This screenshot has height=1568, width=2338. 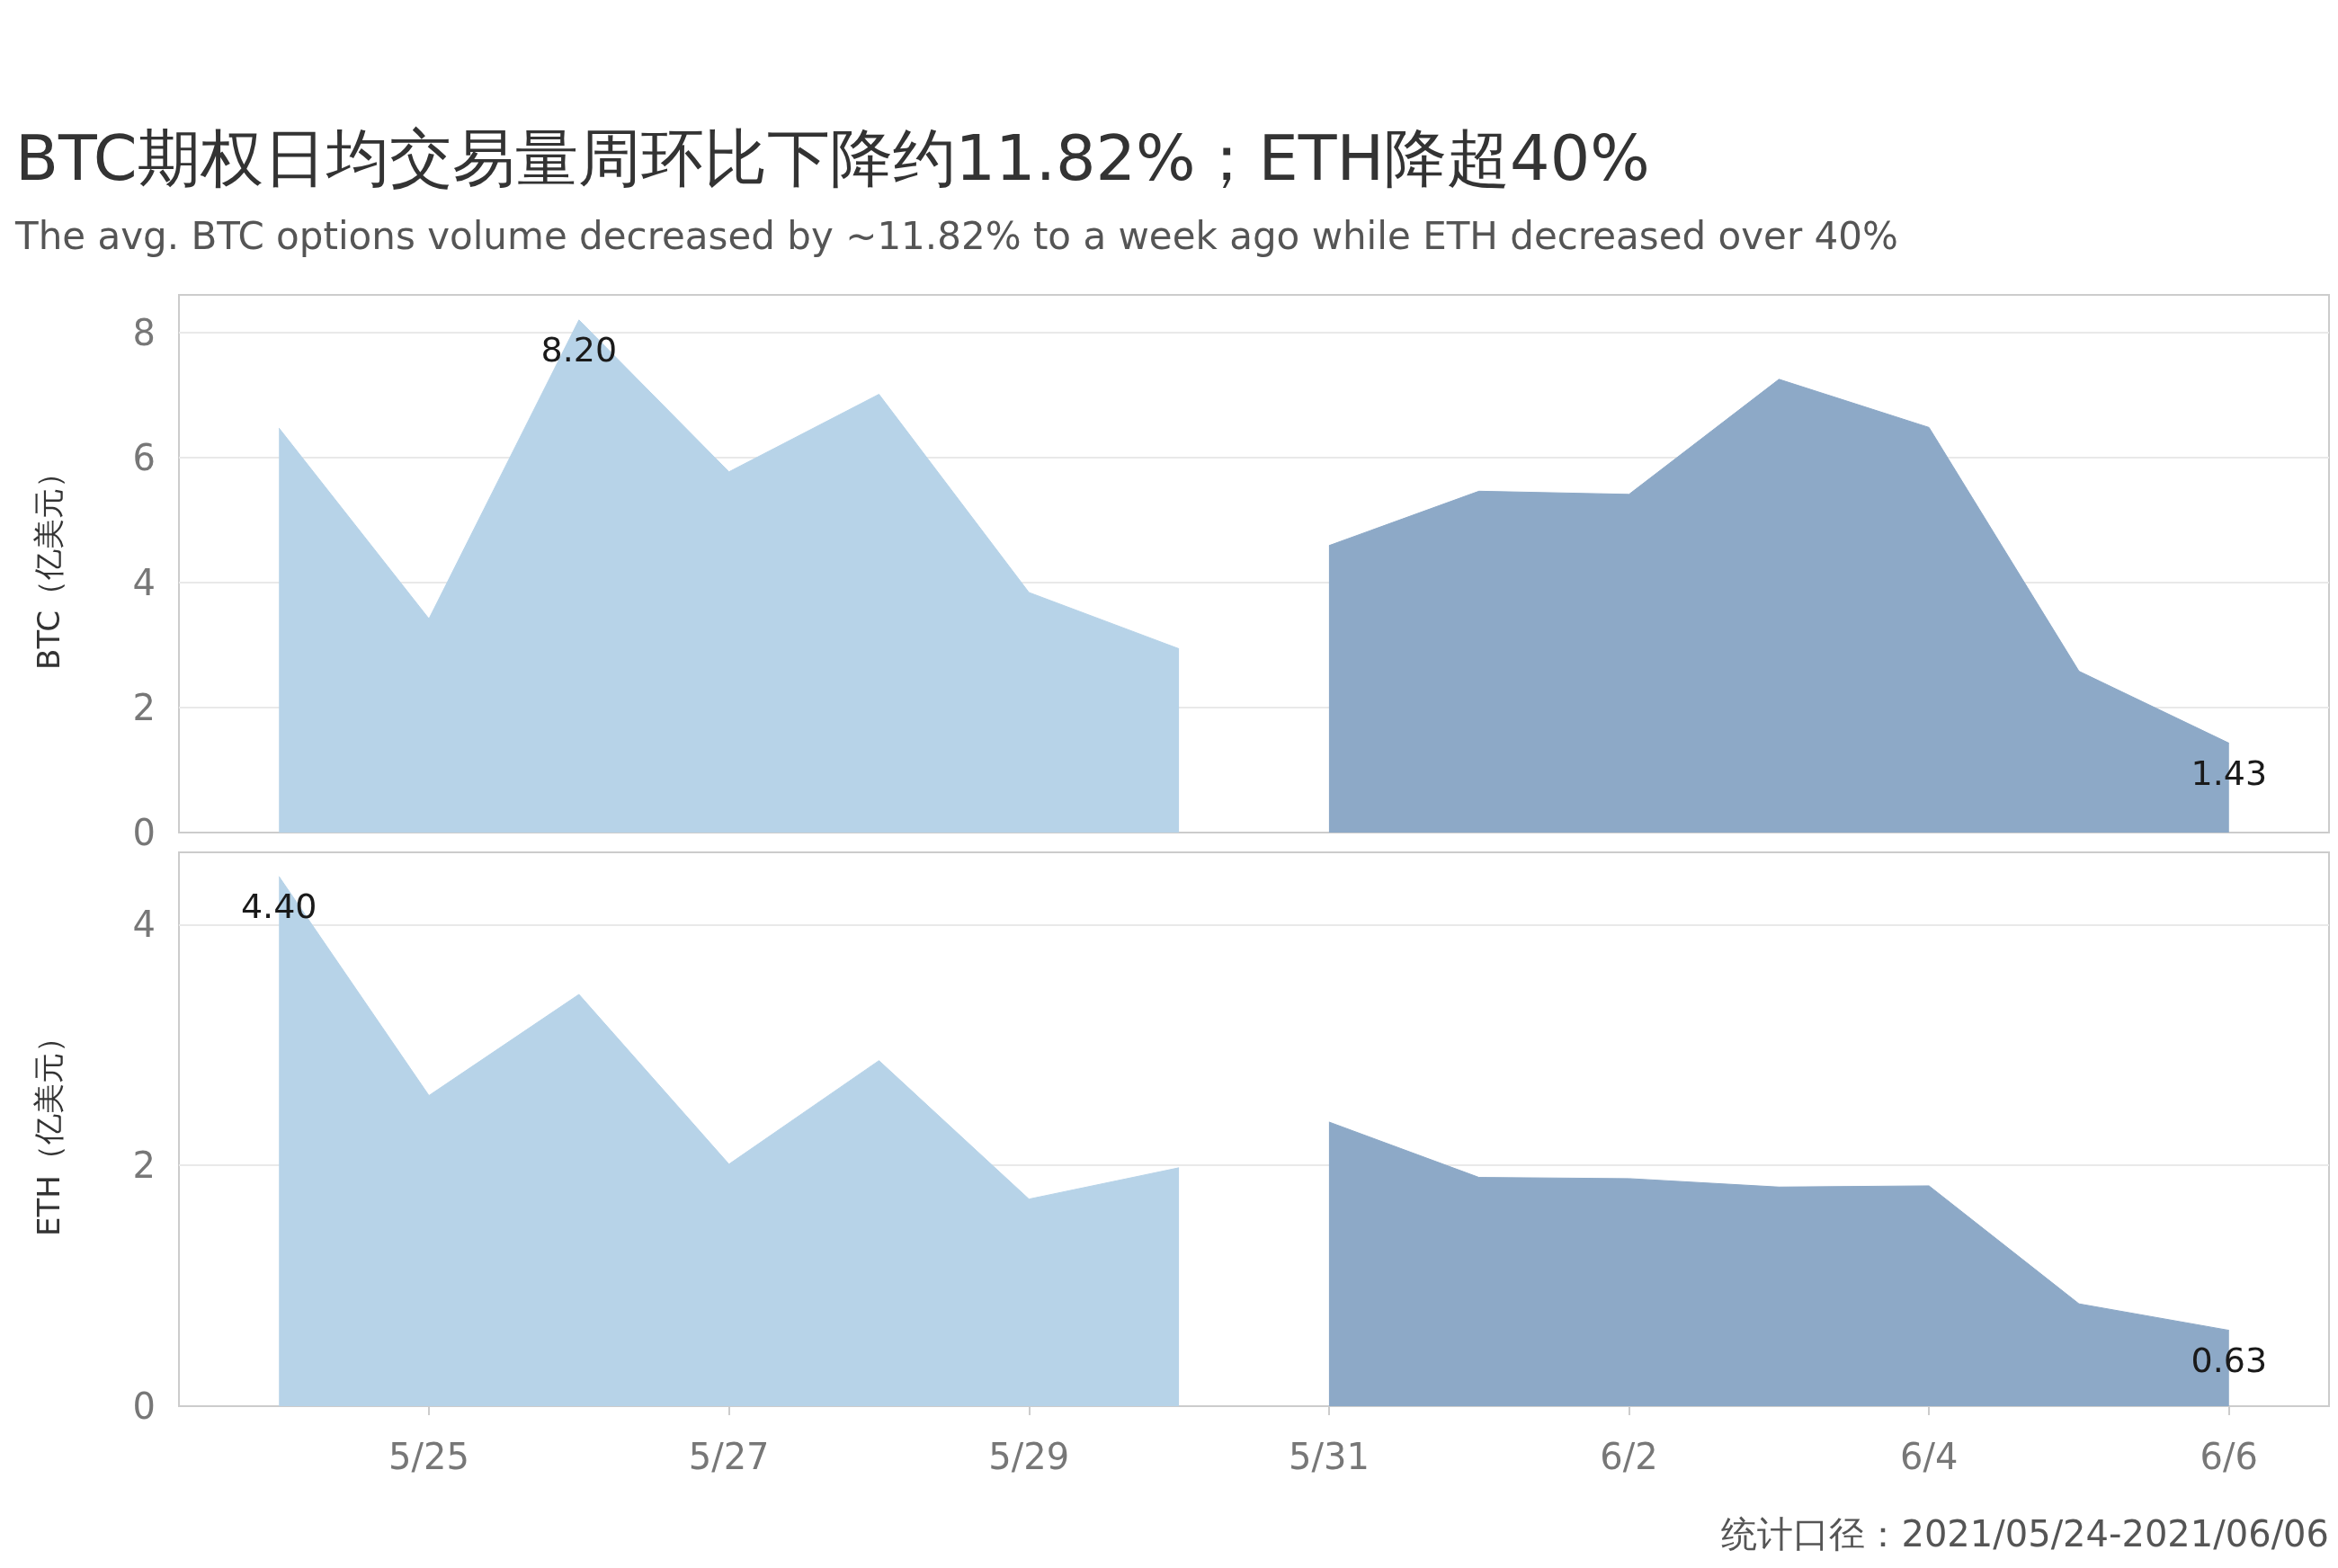 I want to click on y-tick-label: 6, so click(x=144, y=457).